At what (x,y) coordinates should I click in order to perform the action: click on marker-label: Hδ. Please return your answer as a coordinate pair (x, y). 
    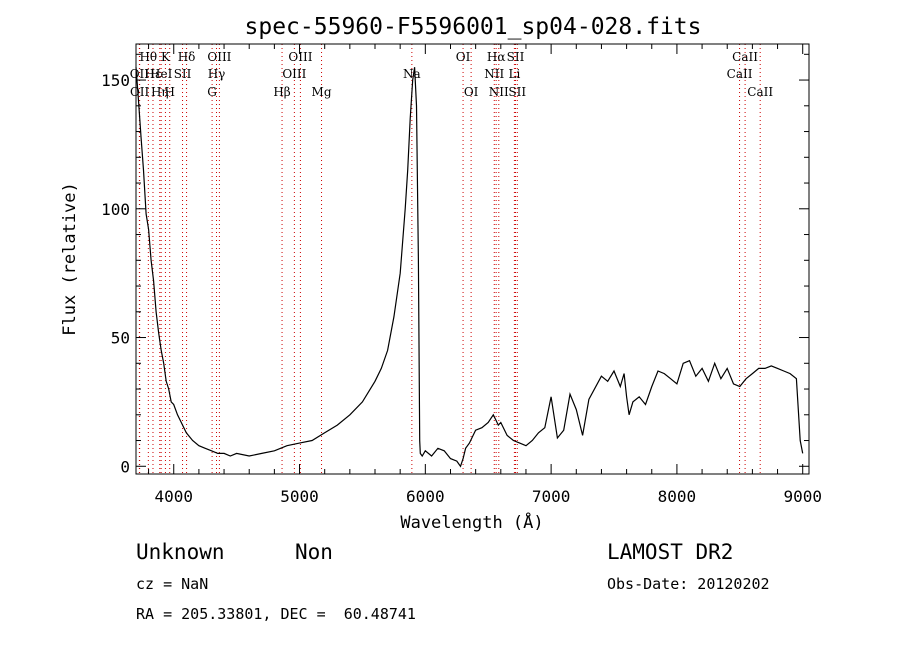
    Looking at the image, I should click on (187, 57).